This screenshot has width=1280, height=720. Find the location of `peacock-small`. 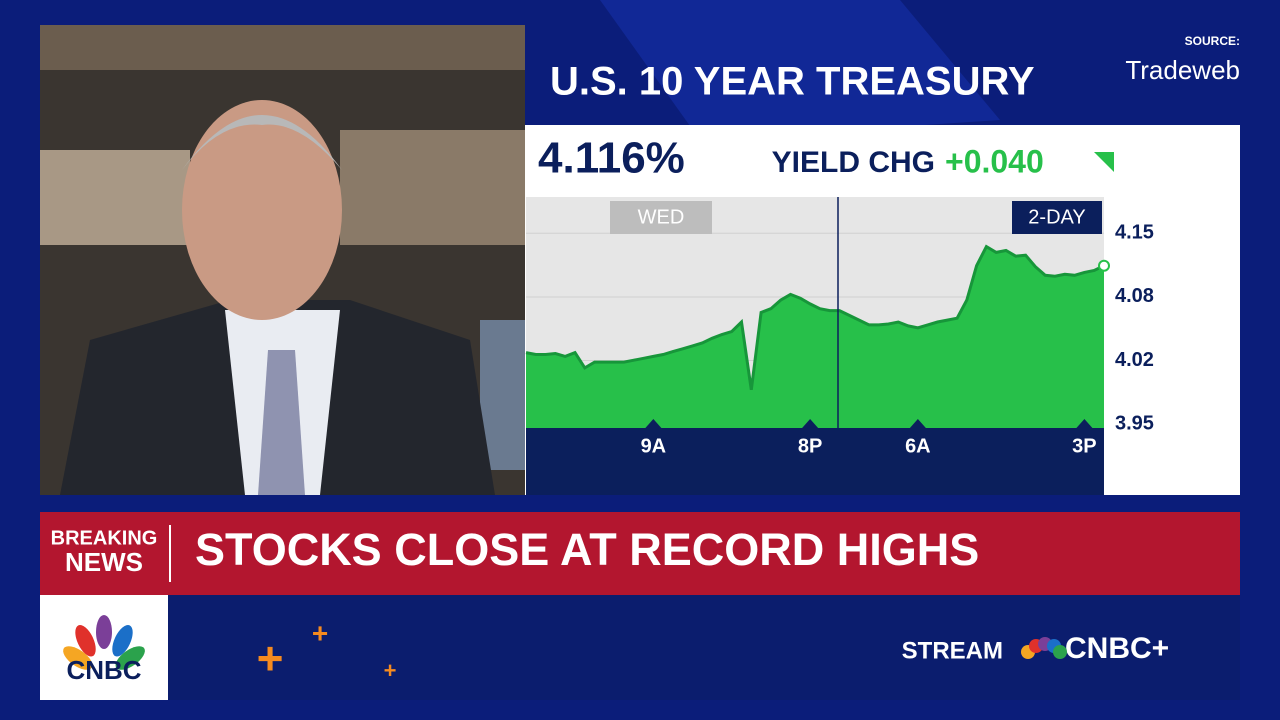

peacock-small is located at coordinates (1044, 648).